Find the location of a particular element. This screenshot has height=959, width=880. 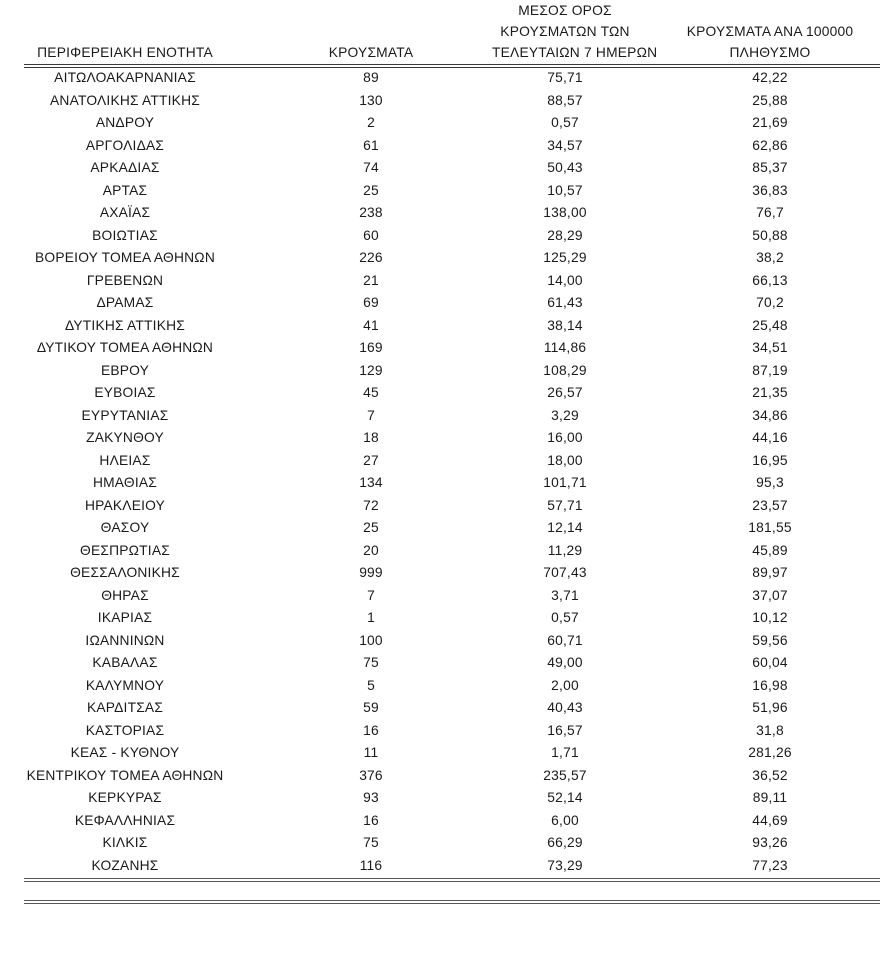

per100k-cell: 45,89 is located at coordinates (770, 550).